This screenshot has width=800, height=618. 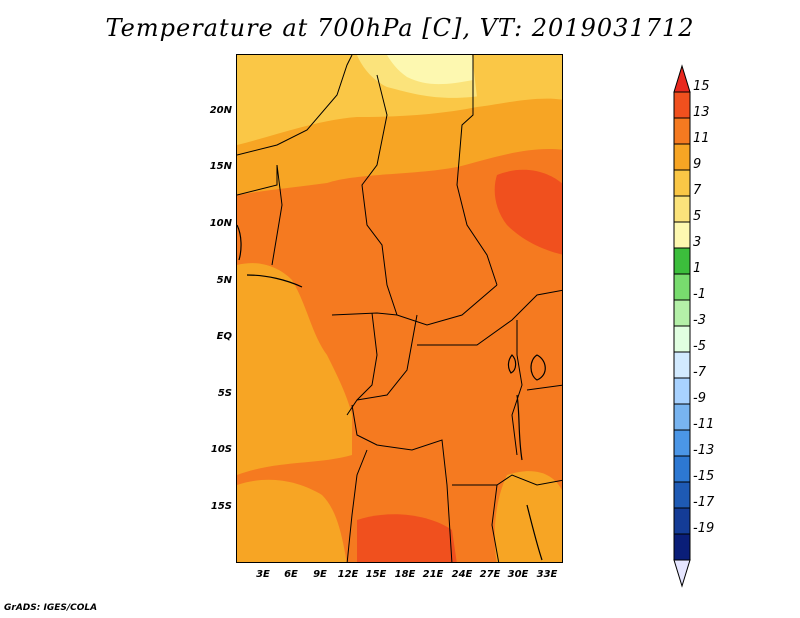 What do you see at coordinates (697, 216) in the screenshot?
I see `colorbar-tick-label: 5` at bounding box center [697, 216].